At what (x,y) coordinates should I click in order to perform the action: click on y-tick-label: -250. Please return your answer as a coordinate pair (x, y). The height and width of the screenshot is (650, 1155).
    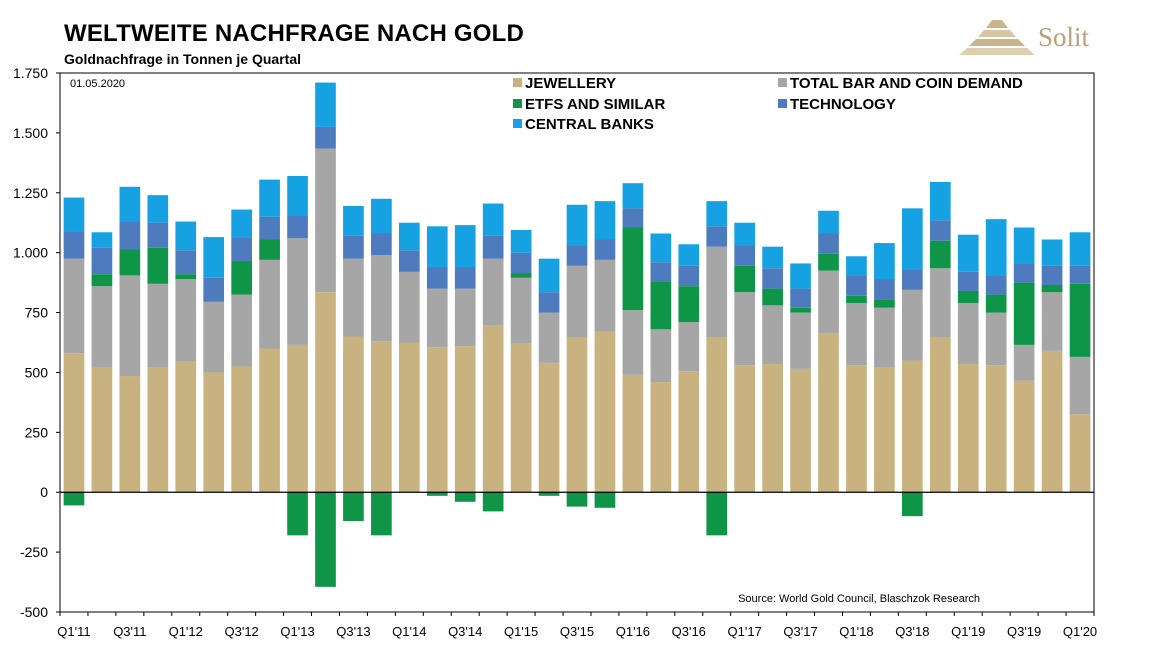
    Looking at the image, I should click on (34, 552).